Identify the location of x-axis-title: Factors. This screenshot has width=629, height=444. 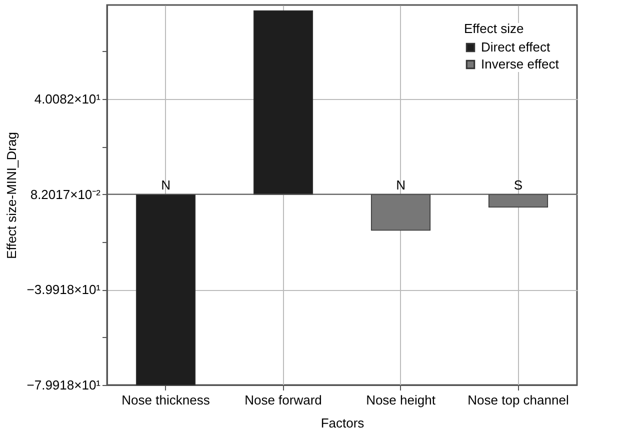
(342, 423).